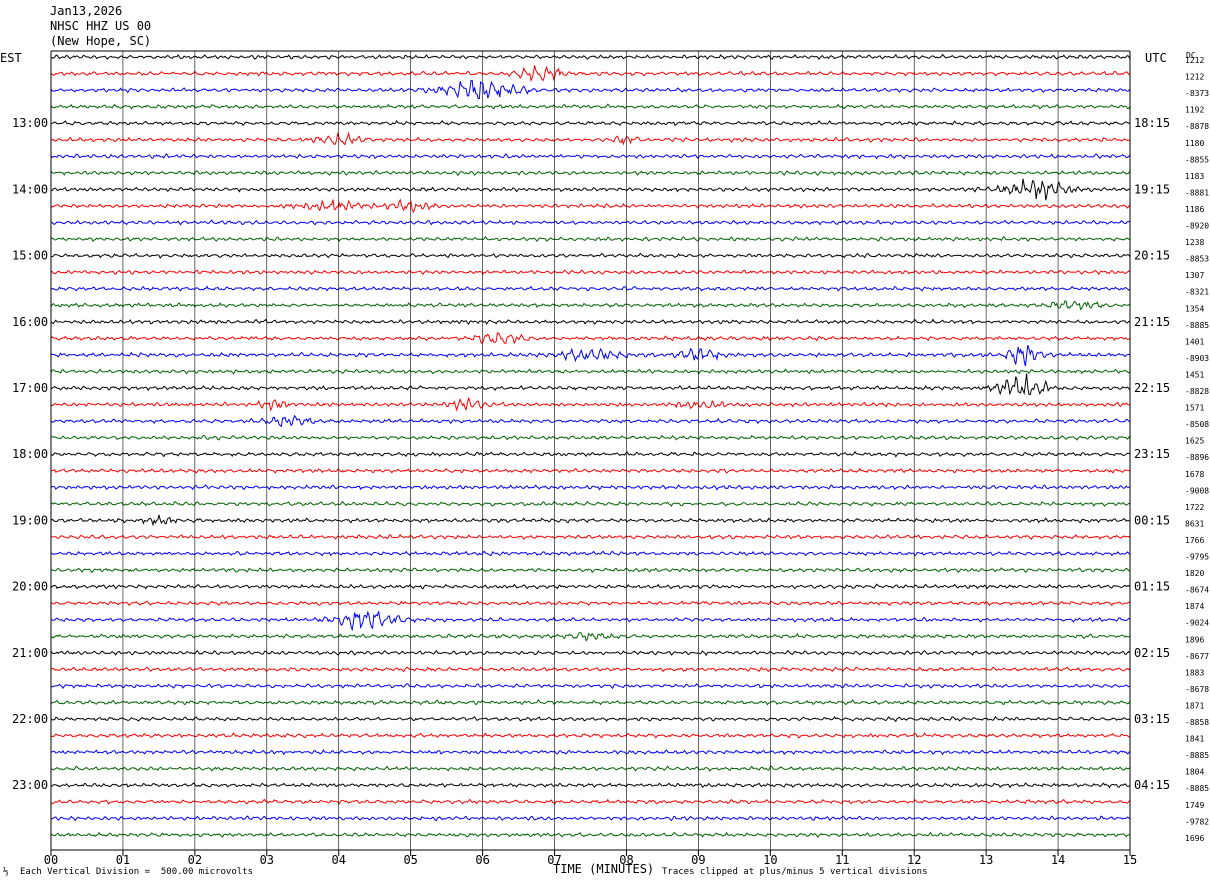 This screenshot has width=1210, height=886. What do you see at coordinates (30, 587) in the screenshot?
I see `left-hour-label: 20:00` at bounding box center [30, 587].